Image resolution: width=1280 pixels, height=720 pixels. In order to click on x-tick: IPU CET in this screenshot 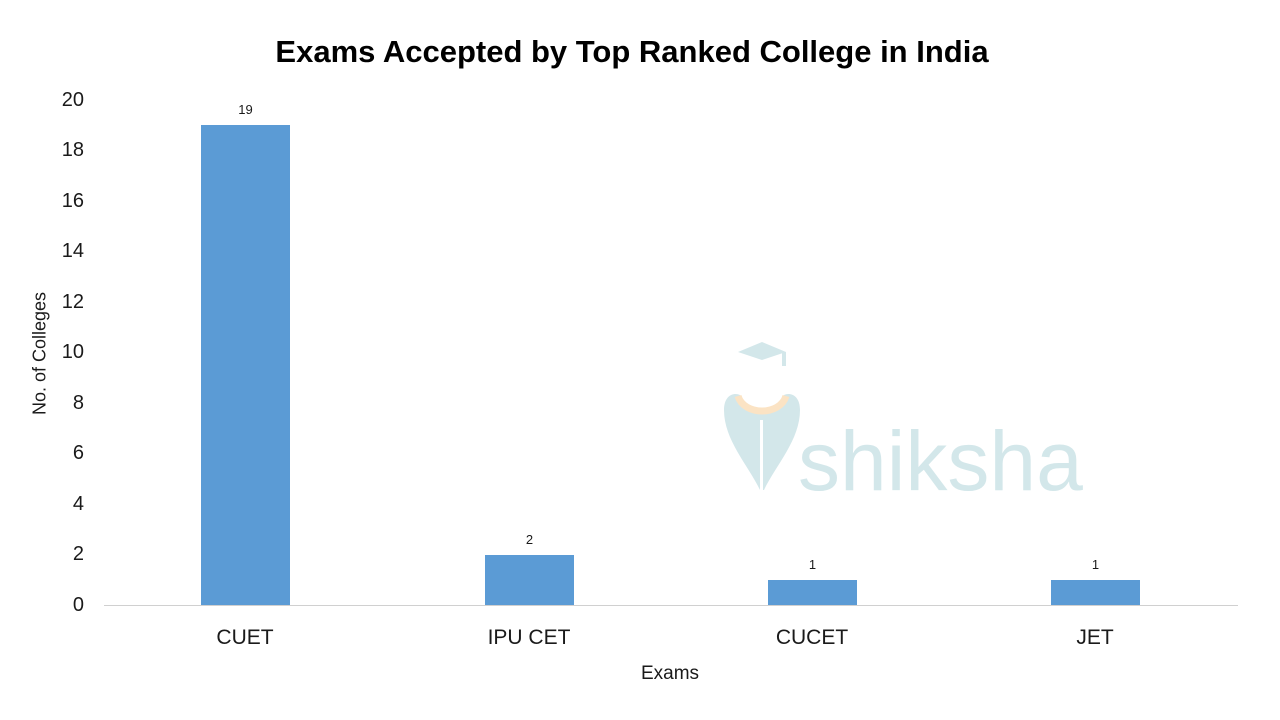, I will do `click(529, 637)`.